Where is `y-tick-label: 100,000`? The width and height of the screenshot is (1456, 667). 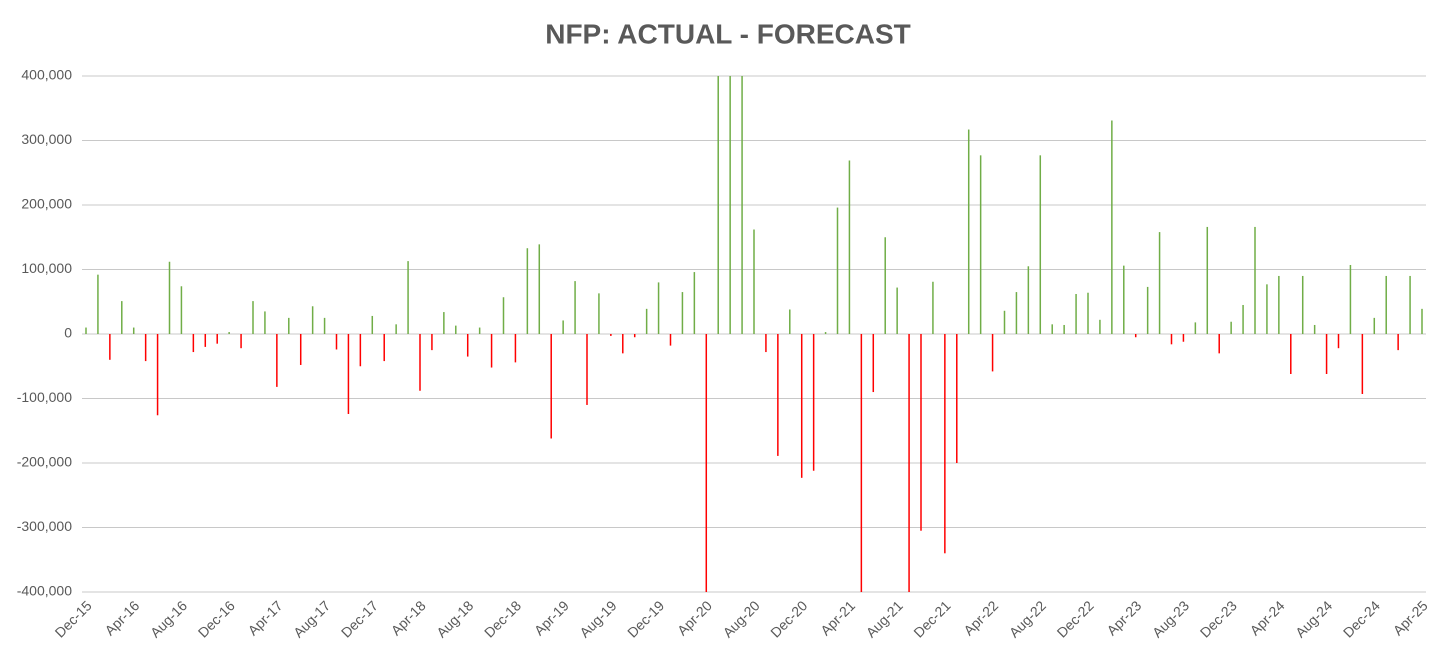 y-tick-label: 100,000 is located at coordinates (46, 268).